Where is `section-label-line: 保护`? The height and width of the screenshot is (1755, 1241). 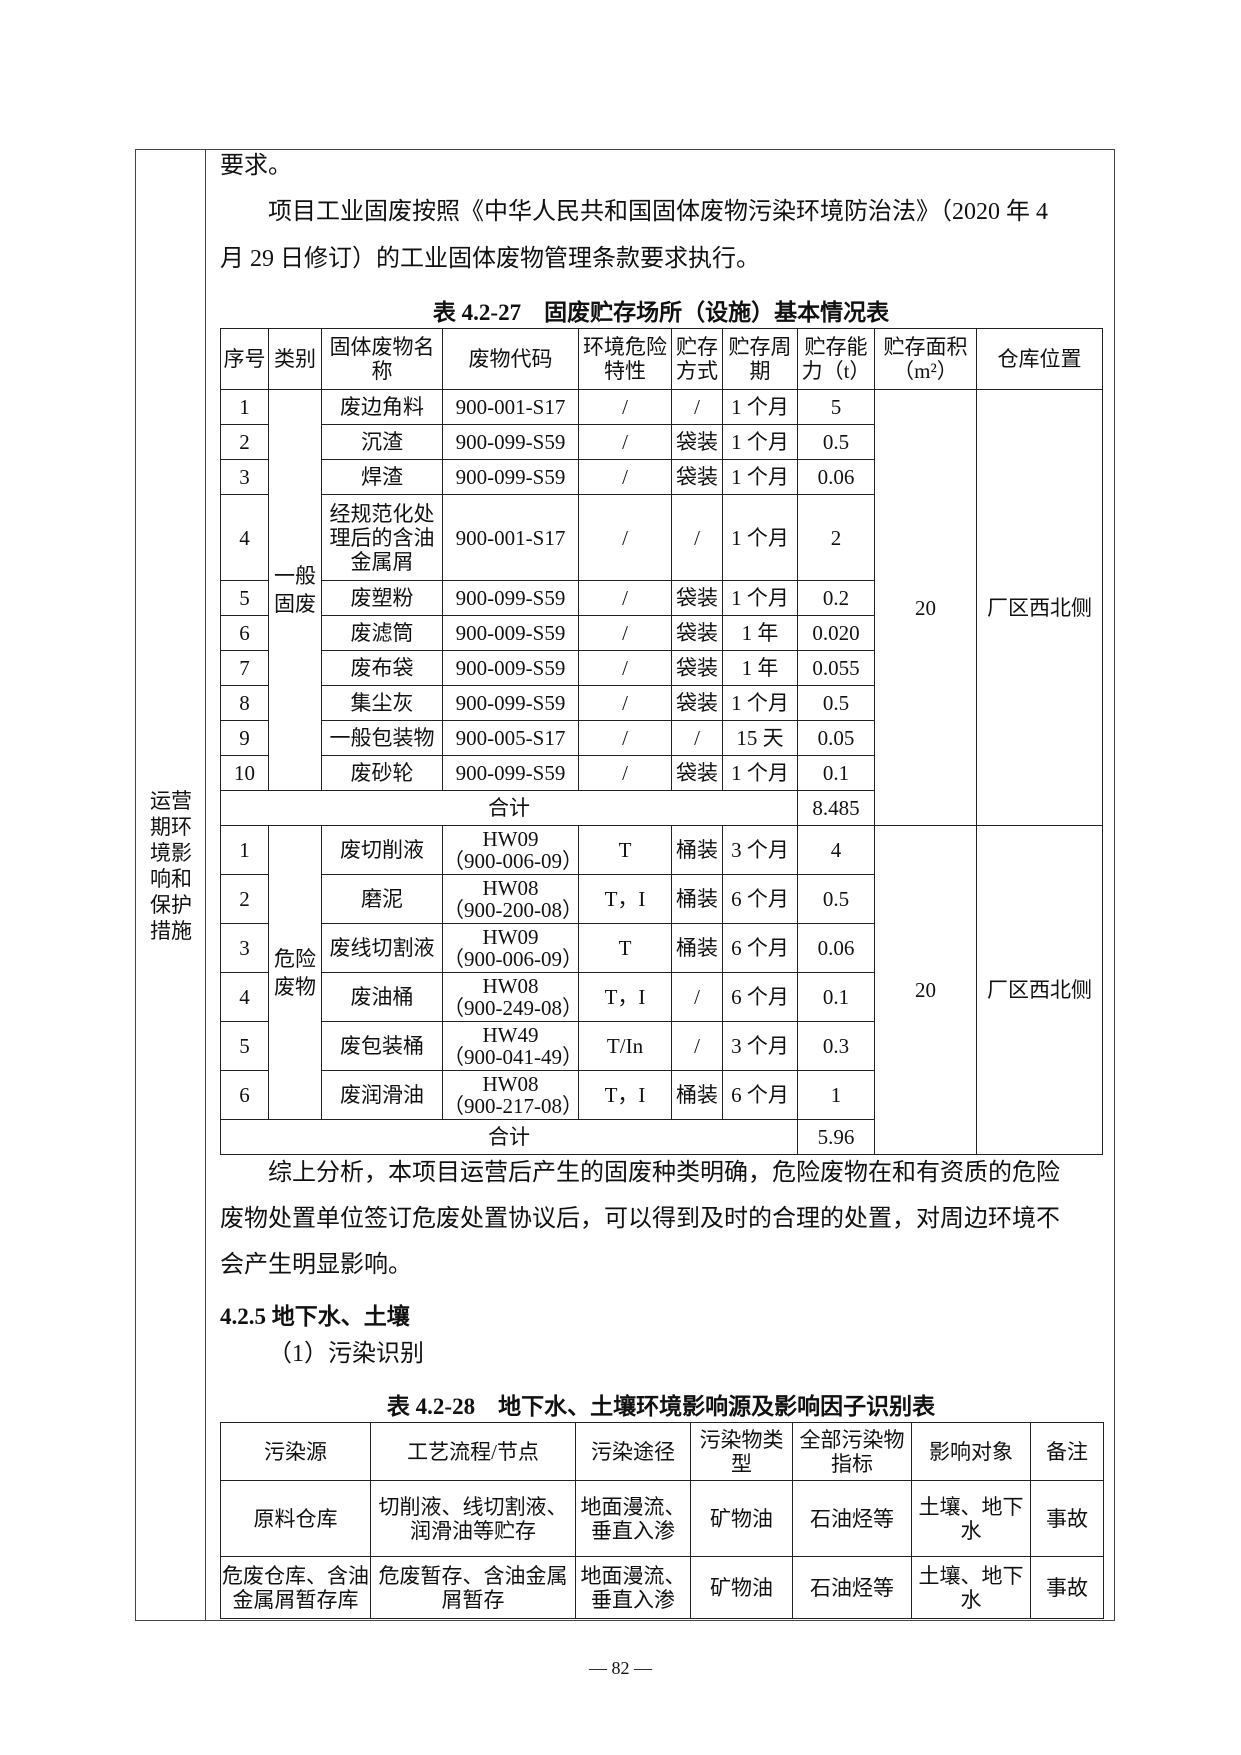 section-label-line: 保护 is located at coordinates (171, 905).